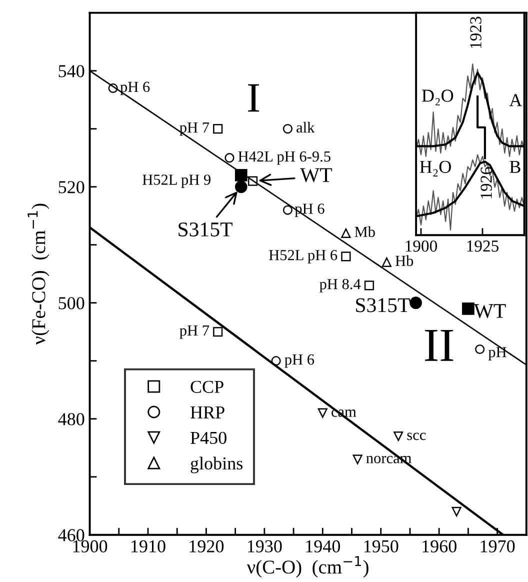  Describe the element at coordinates (207, 386) in the screenshot. I see `legend-label: CCP` at that location.